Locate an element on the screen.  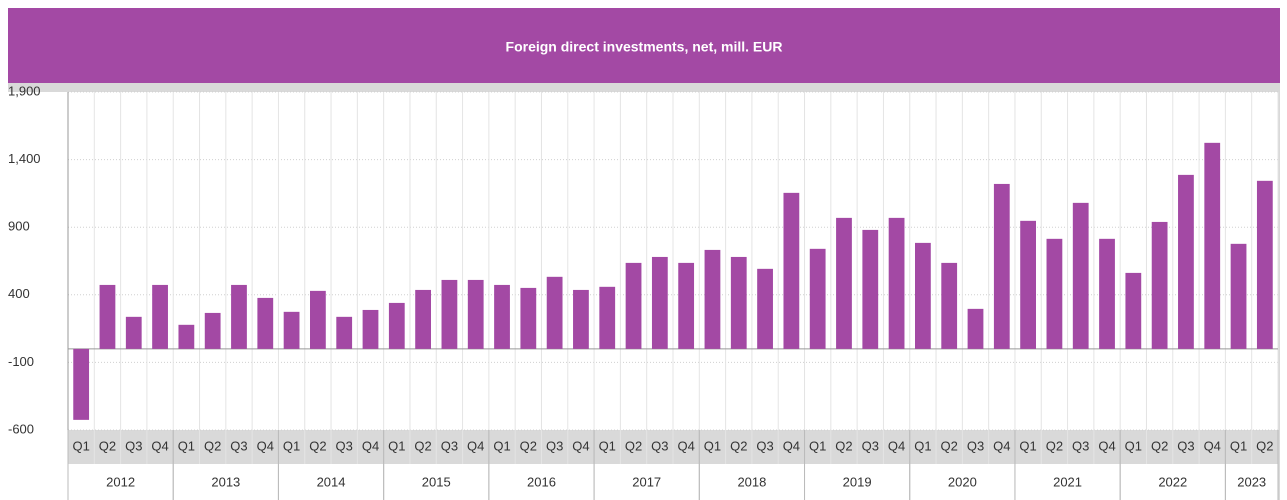
year-label: 2020 is located at coordinates (962, 481).